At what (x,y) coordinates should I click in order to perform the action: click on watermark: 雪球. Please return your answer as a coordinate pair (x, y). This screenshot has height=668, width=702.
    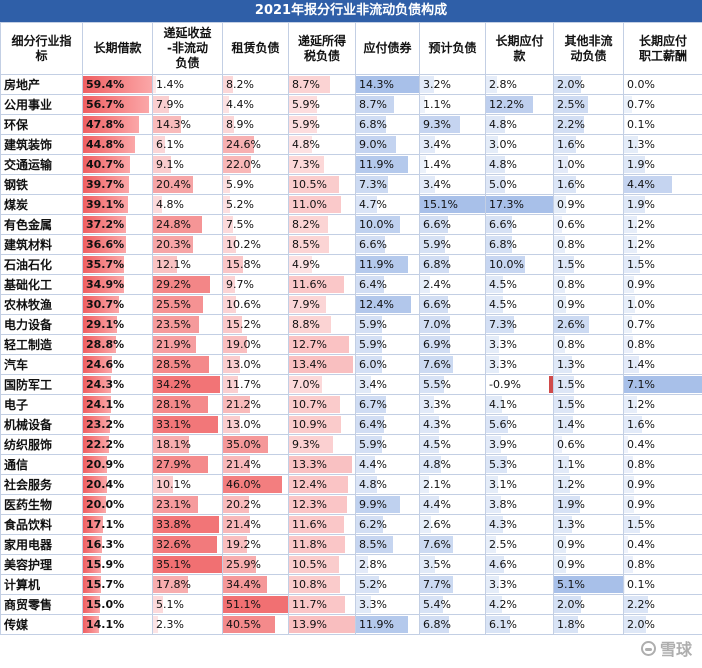
    Looking at the image, I should click on (666, 648).